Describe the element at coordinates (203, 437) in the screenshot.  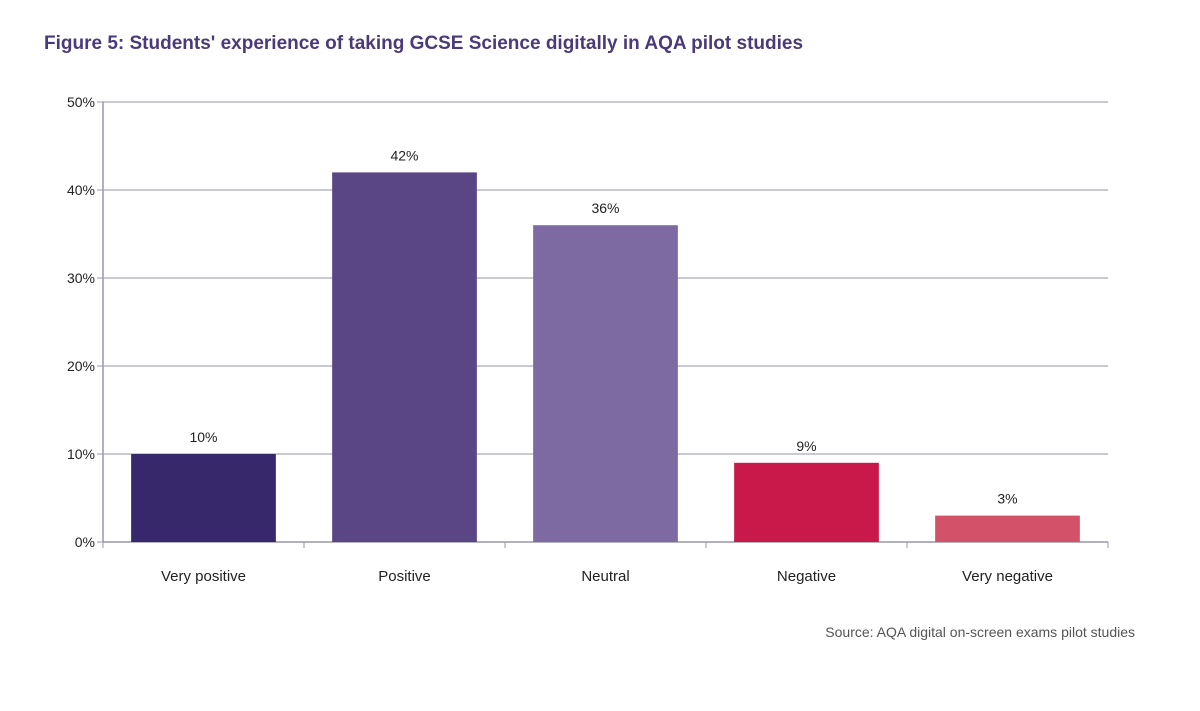
I see `data-label: 10%` at that location.